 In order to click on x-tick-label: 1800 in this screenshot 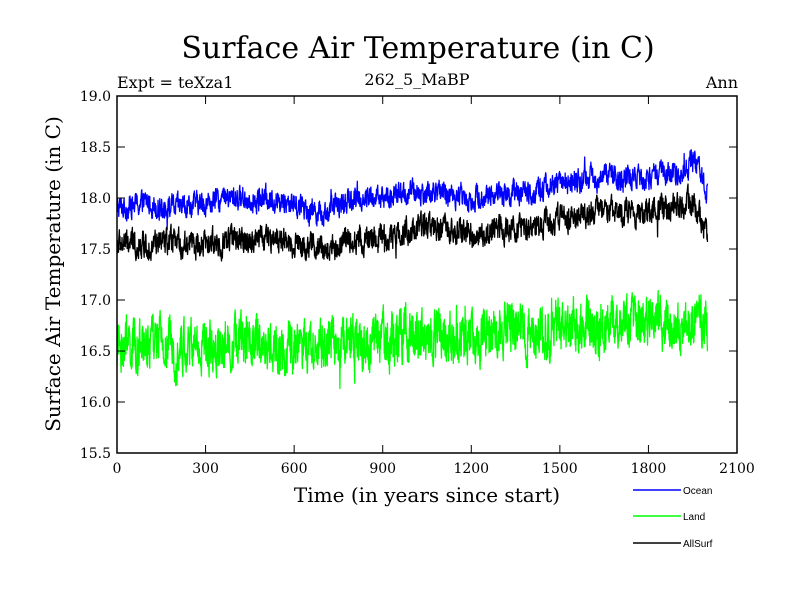, I will do `click(649, 469)`.